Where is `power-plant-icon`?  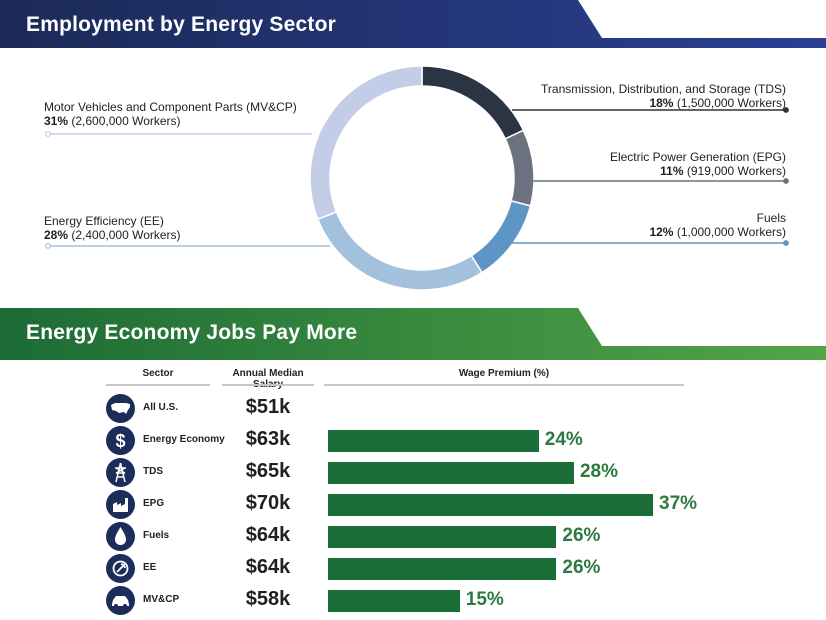 power-plant-icon is located at coordinates (120, 504).